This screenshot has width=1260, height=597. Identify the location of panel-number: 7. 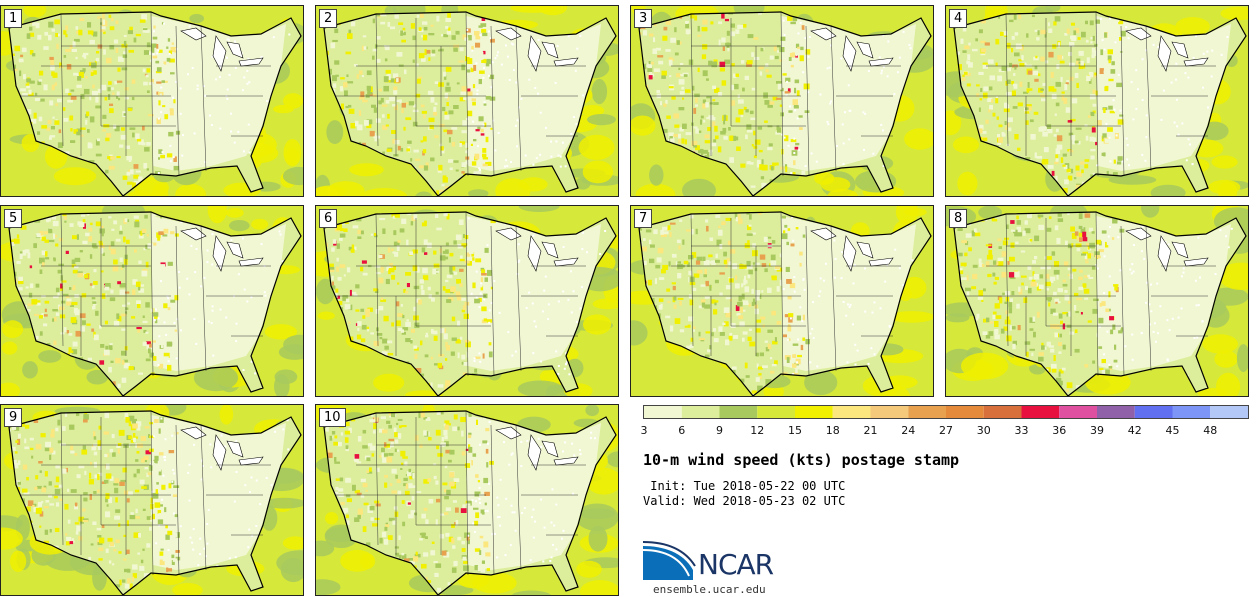
(643, 218).